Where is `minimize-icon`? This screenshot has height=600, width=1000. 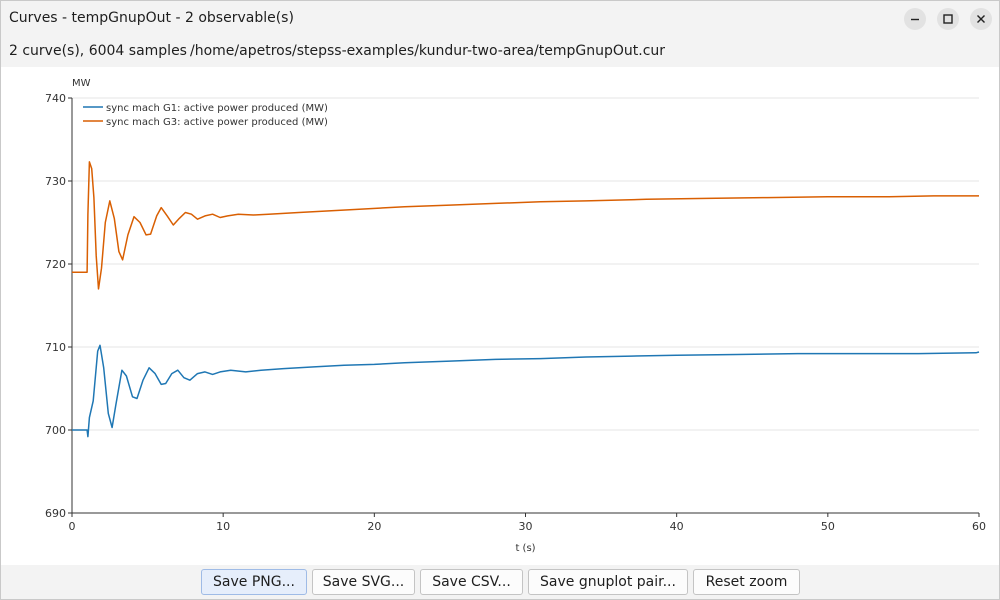
minimize-icon is located at coordinates (915, 19).